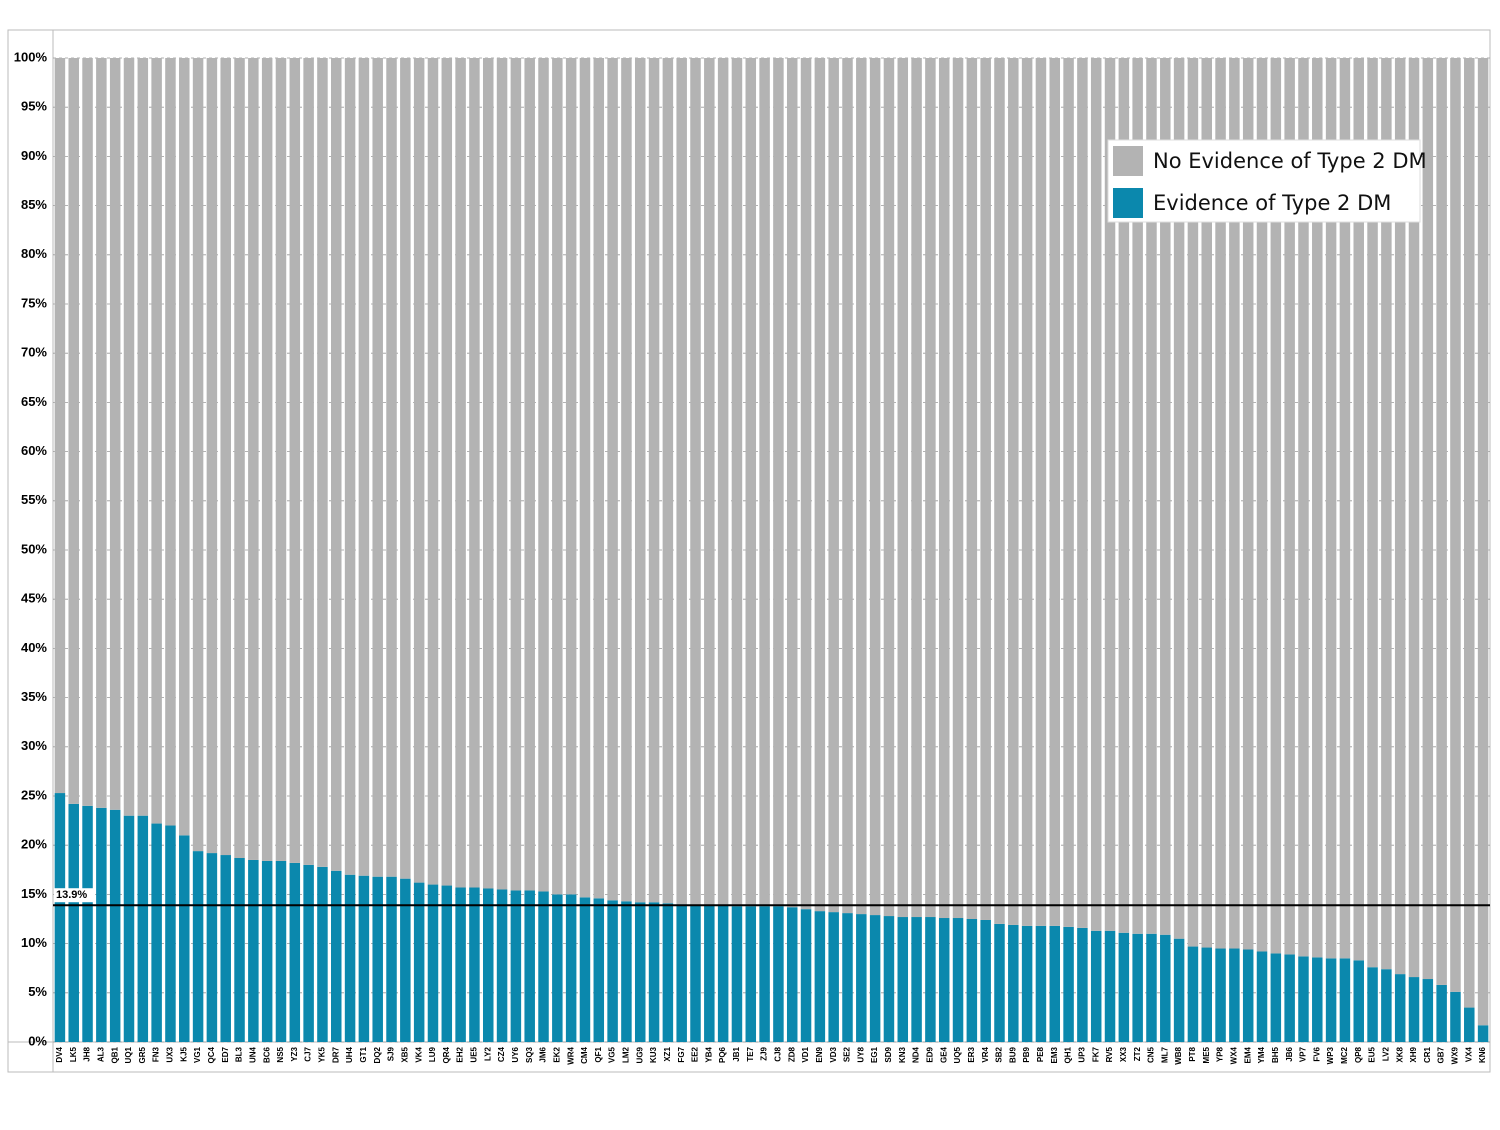 The image size is (1500, 1130). What do you see at coordinates (34, 302) in the screenshot?
I see `y-tick-label: 75%` at bounding box center [34, 302].